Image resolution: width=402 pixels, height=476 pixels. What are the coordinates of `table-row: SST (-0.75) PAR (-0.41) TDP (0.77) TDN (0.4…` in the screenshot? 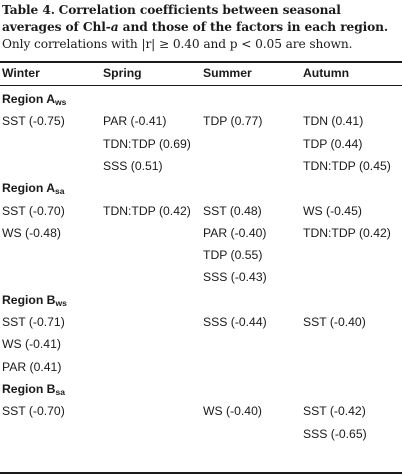 It's located at (201, 121).